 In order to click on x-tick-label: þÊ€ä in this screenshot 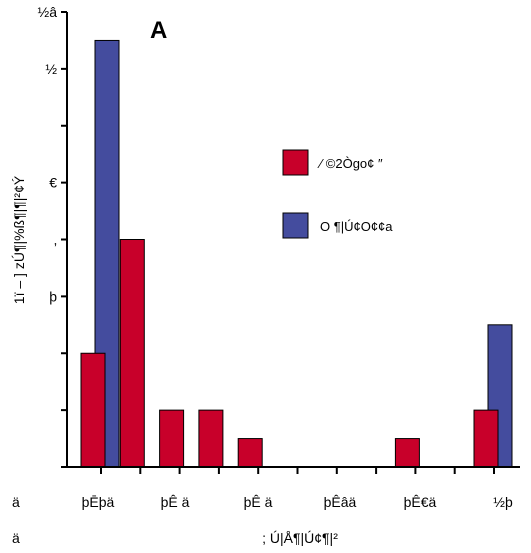, I will do `click(420, 502)`.